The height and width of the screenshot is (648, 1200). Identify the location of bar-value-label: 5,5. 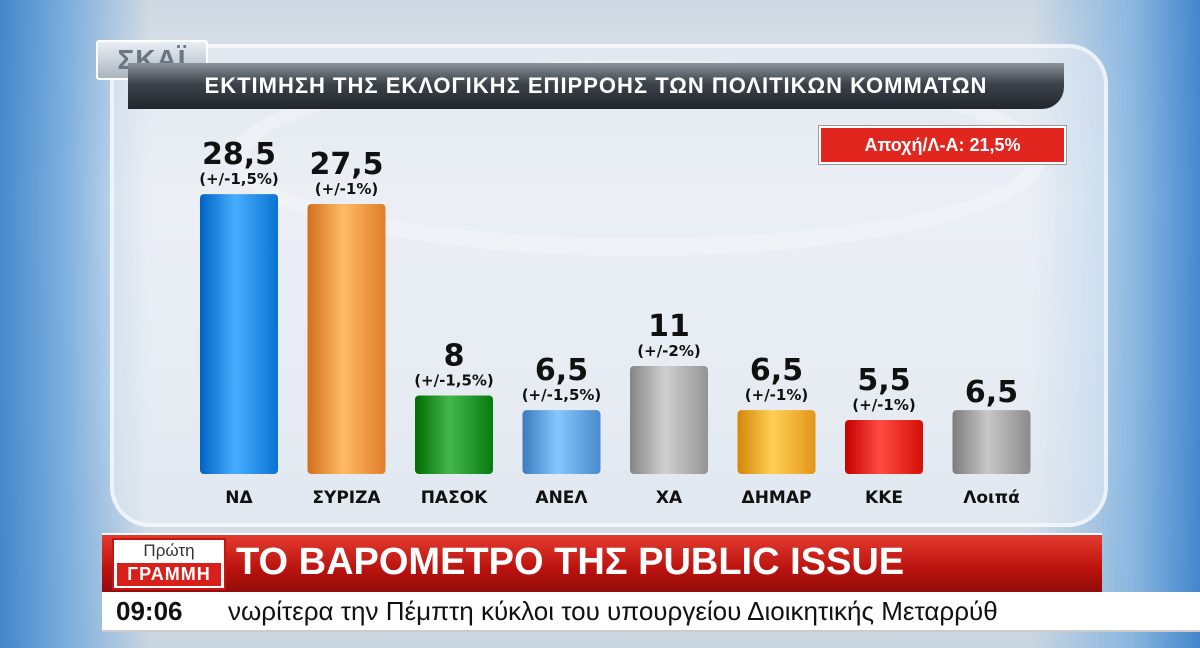
(883, 380).